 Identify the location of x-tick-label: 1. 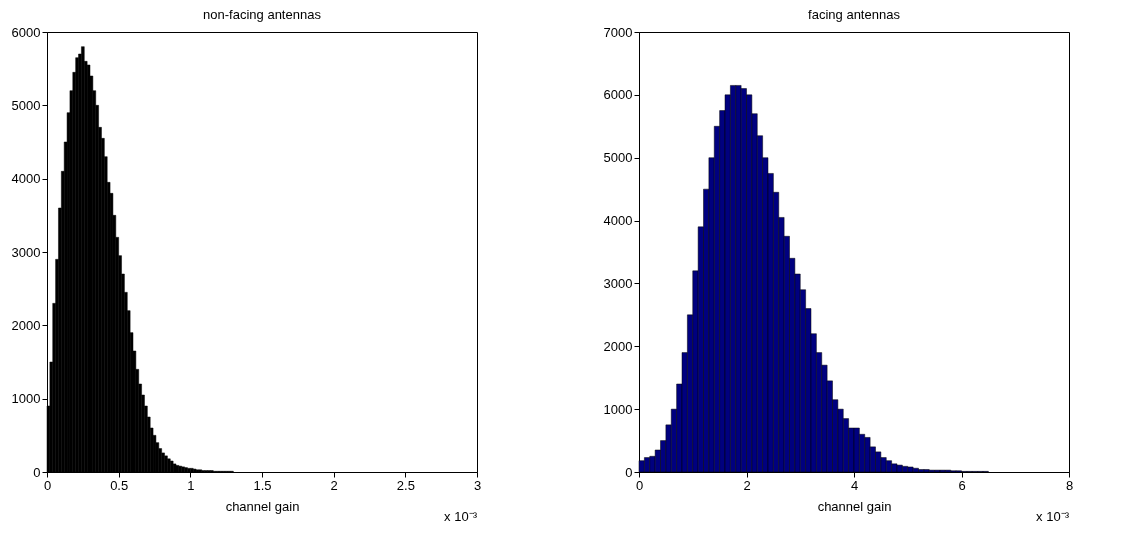
(191, 485).